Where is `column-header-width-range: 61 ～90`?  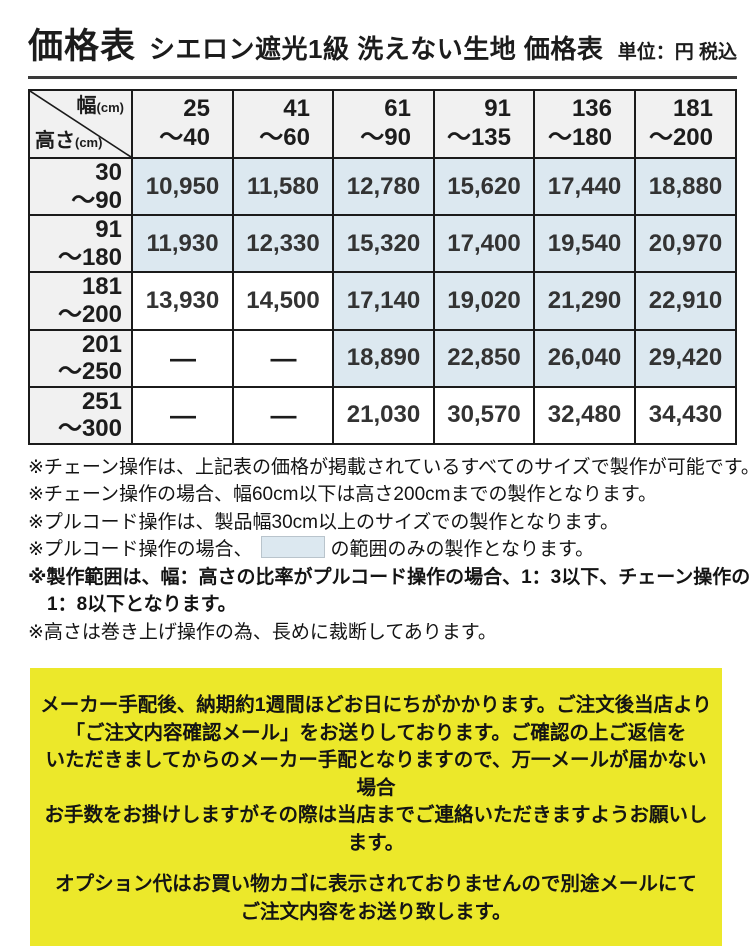
column-header-width-range: 61 ～90 is located at coordinates (383, 124).